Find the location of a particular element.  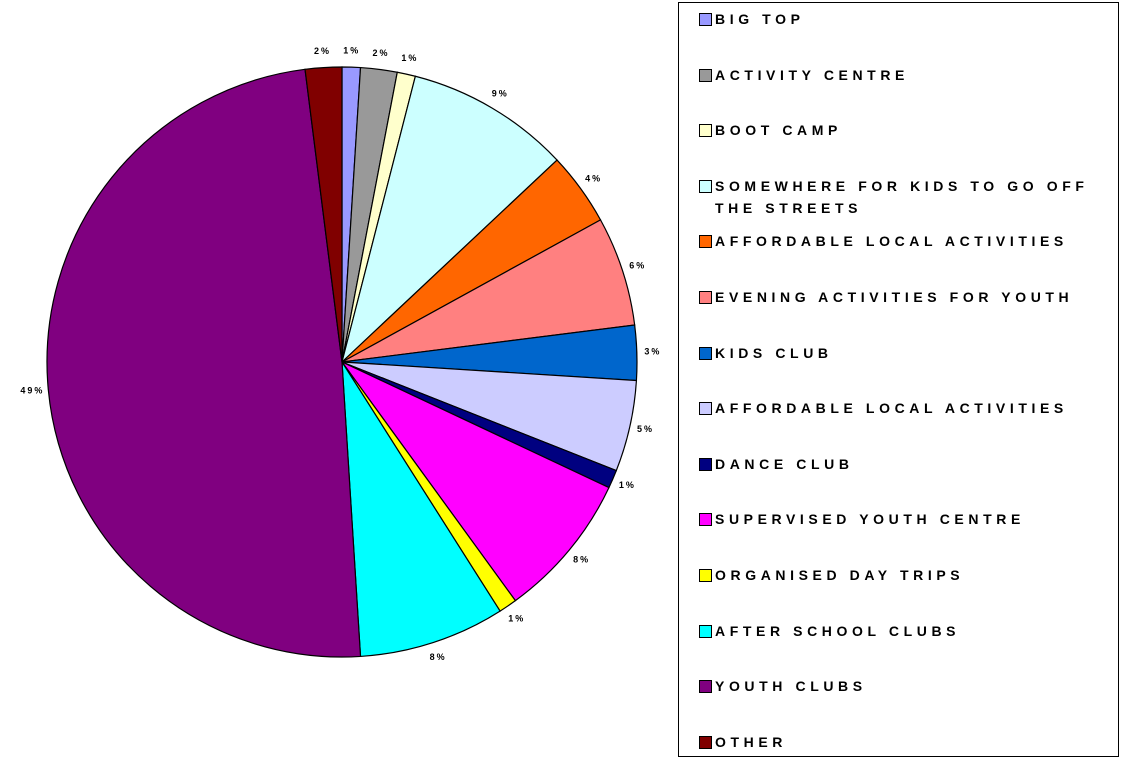

legend-entry: BIG TOP is located at coordinates (908, 19).